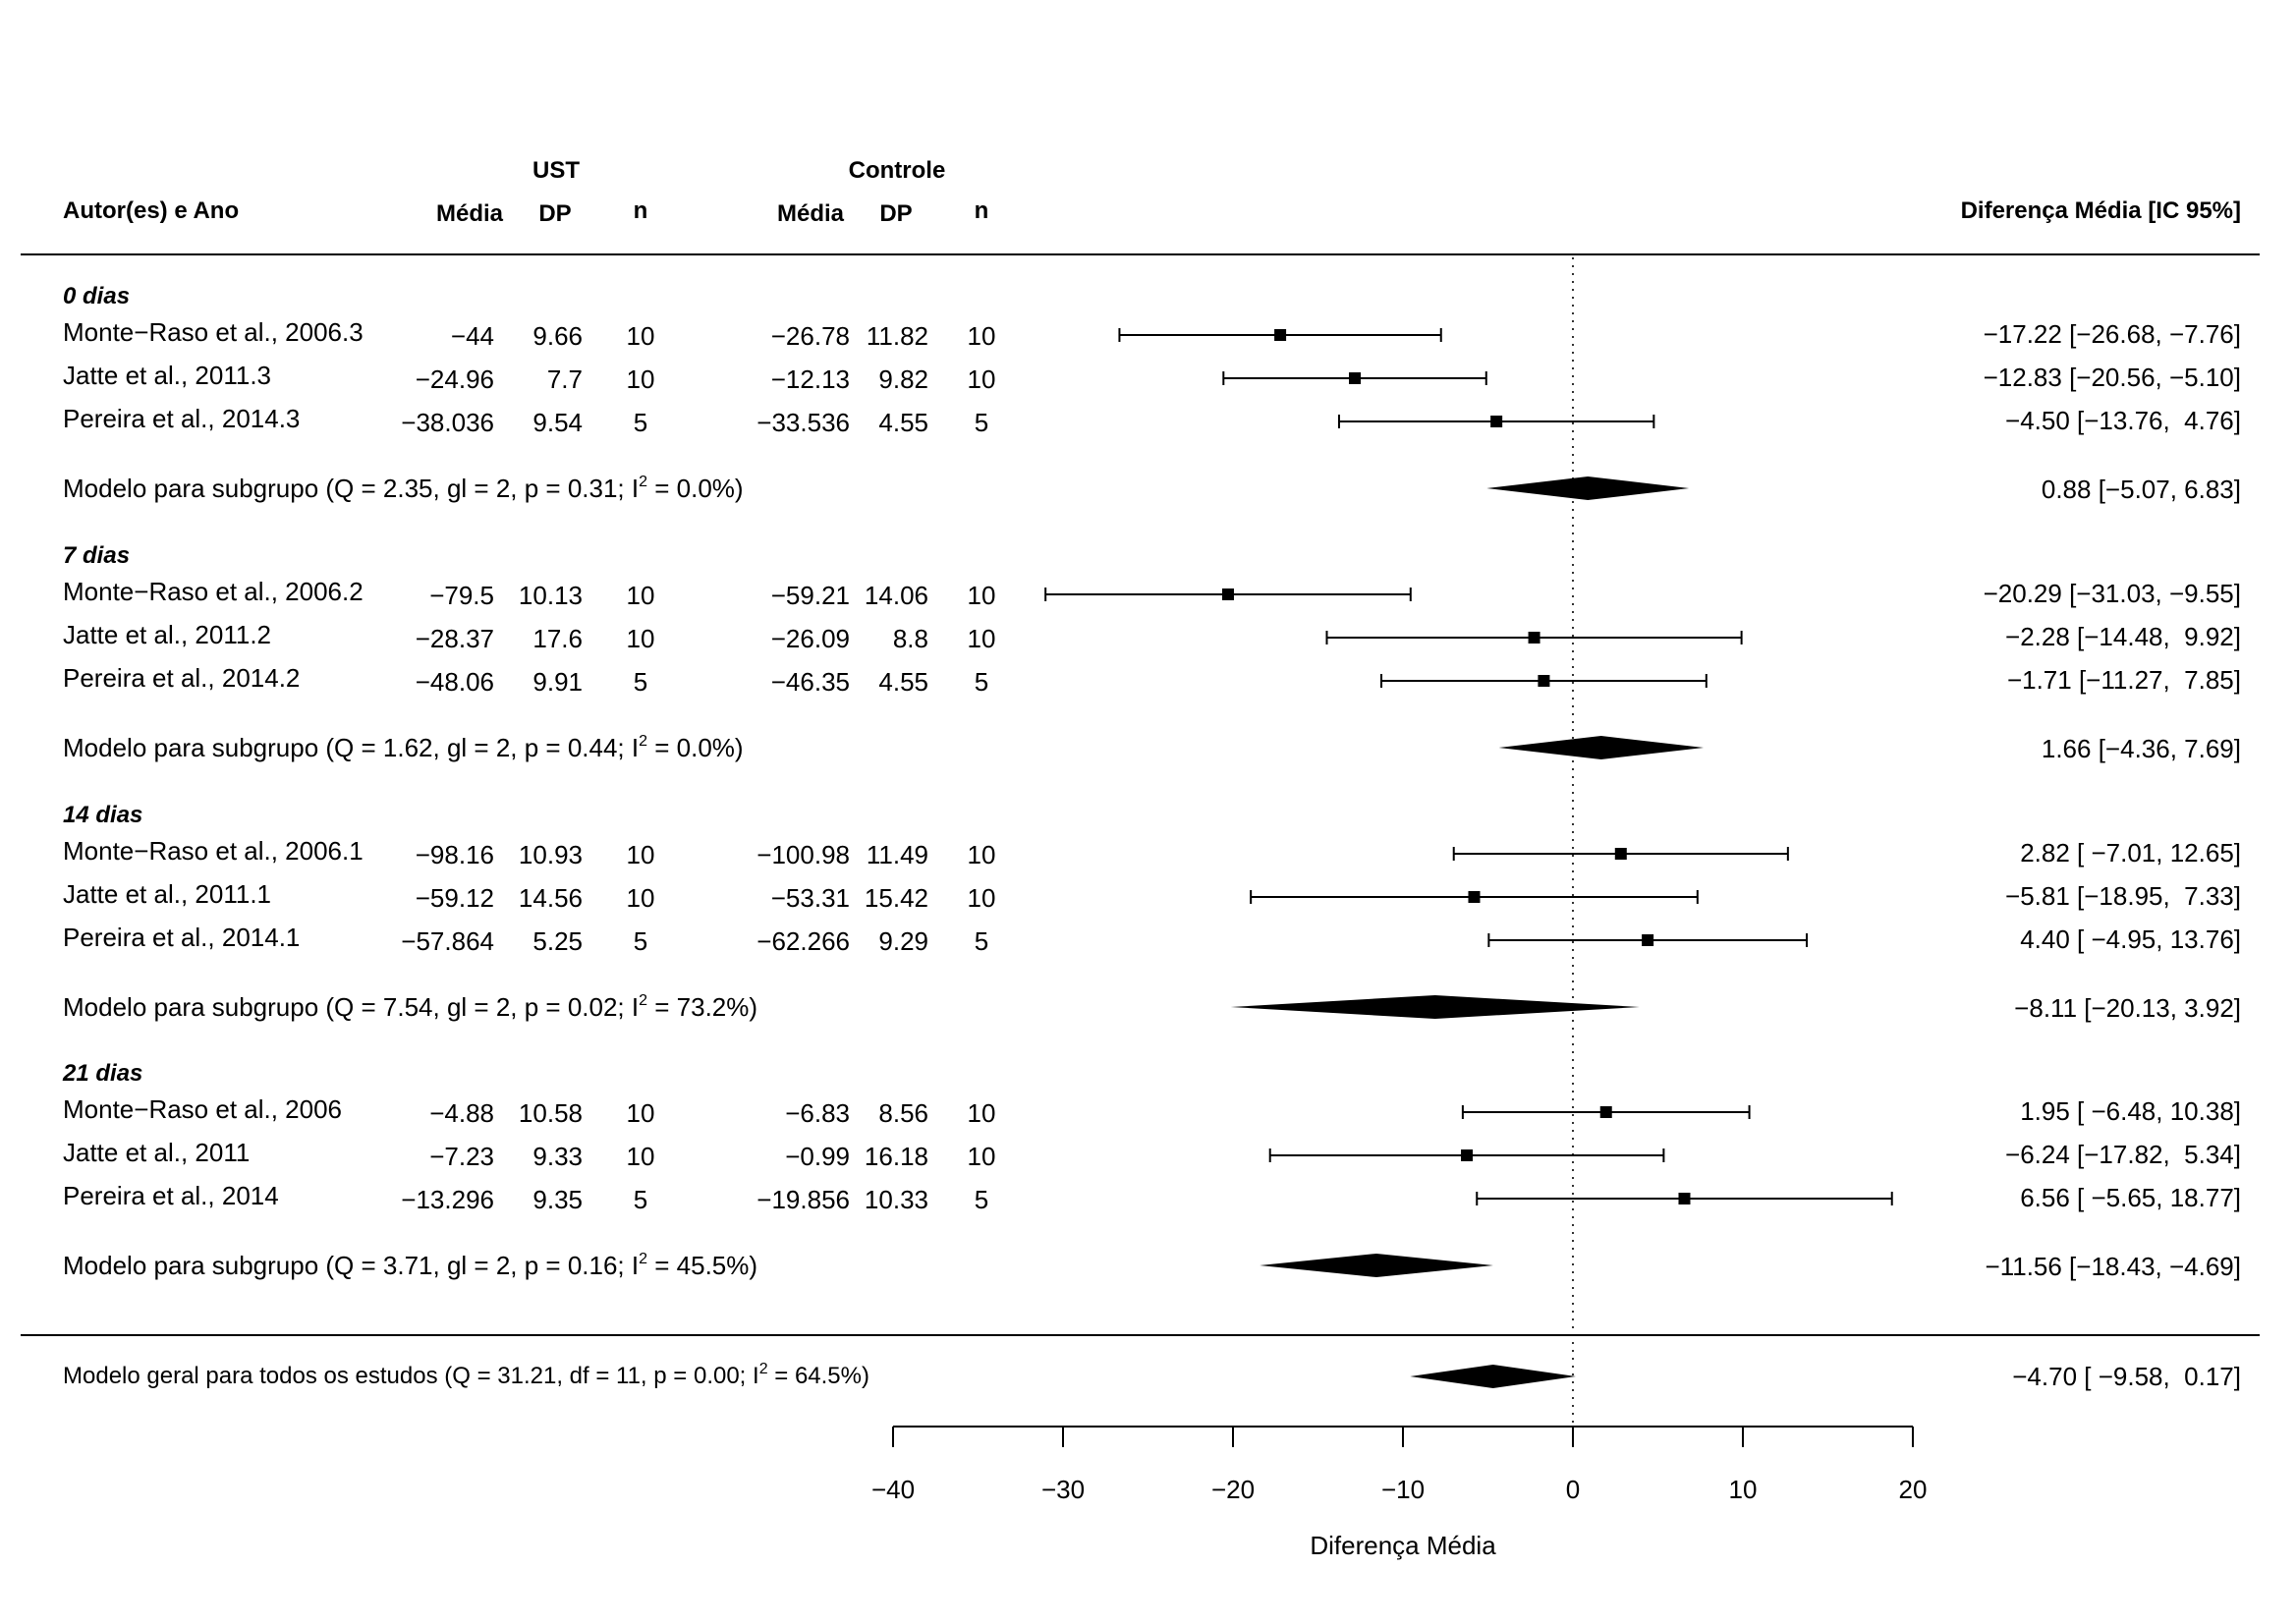  What do you see at coordinates (551, 854) in the screenshot?
I see `ust-sd: 10.93` at bounding box center [551, 854].